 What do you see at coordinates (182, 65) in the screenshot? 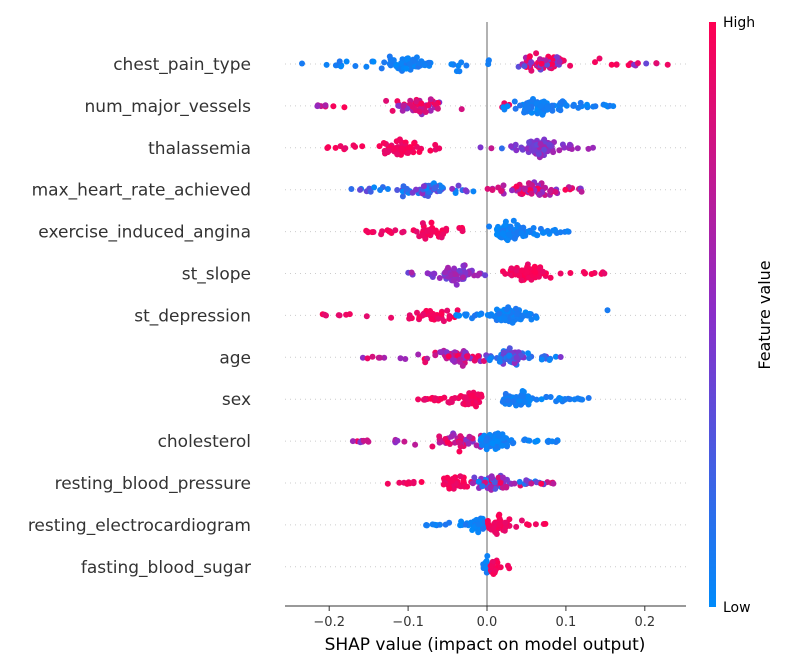
I see `feature-label: chest_pain_type` at bounding box center [182, 65].